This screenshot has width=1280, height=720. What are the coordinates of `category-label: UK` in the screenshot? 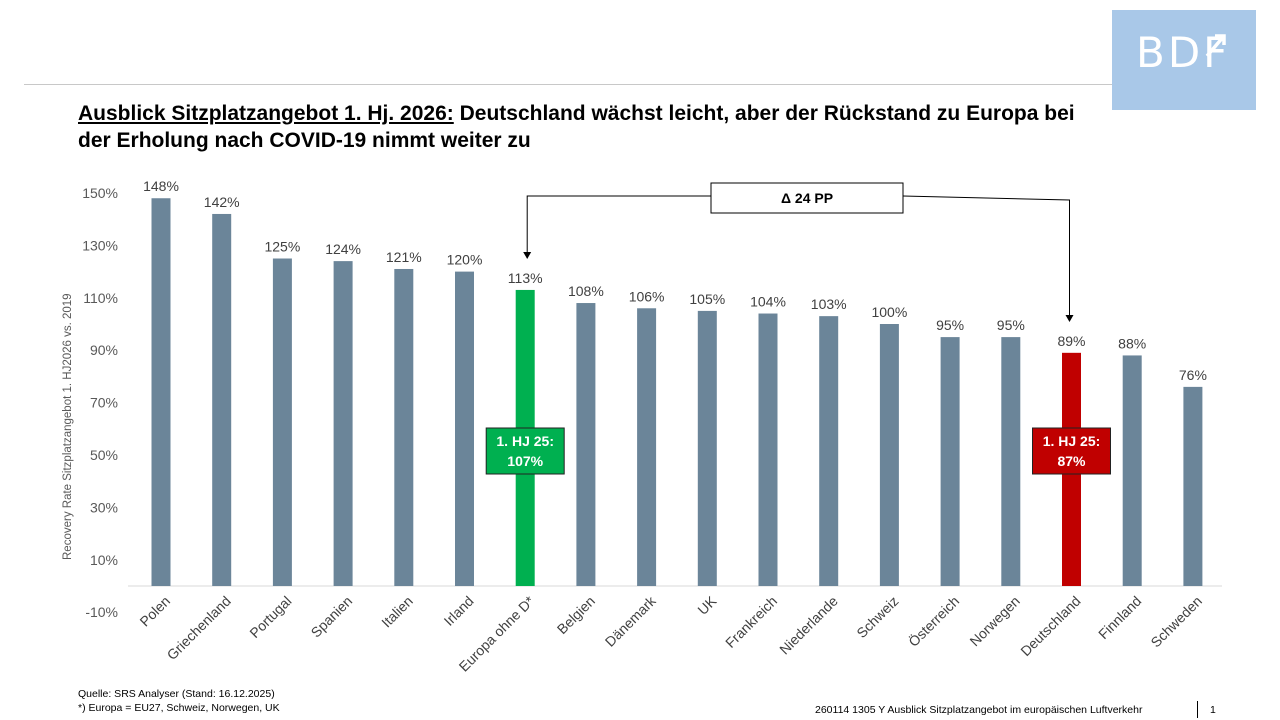 It's located at (707, 605).